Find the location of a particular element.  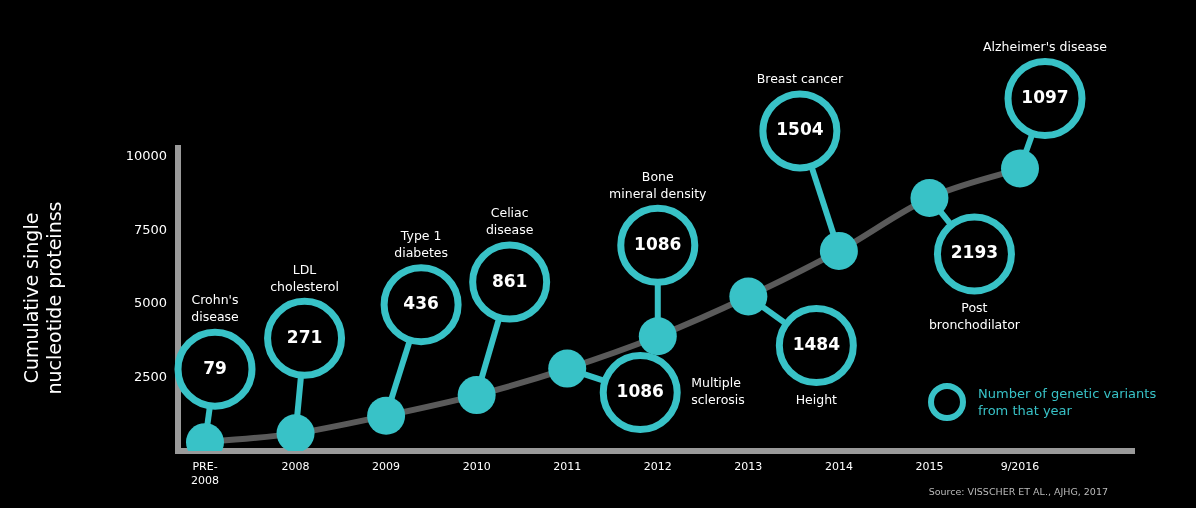

x-tick-label: PRE-2008 is located at coordinates (205, 473).